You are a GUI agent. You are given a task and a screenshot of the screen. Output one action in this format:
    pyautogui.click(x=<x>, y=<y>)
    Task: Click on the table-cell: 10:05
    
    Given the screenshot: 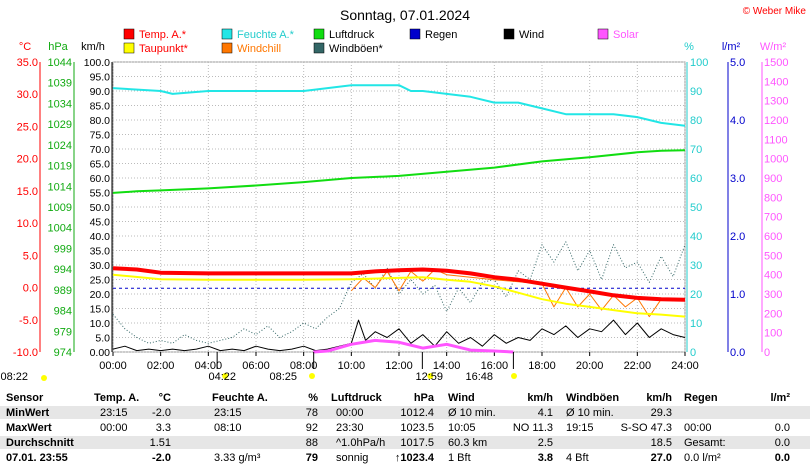 What is the action you would take?
    pyautogui.click(x=462, y=428)
    